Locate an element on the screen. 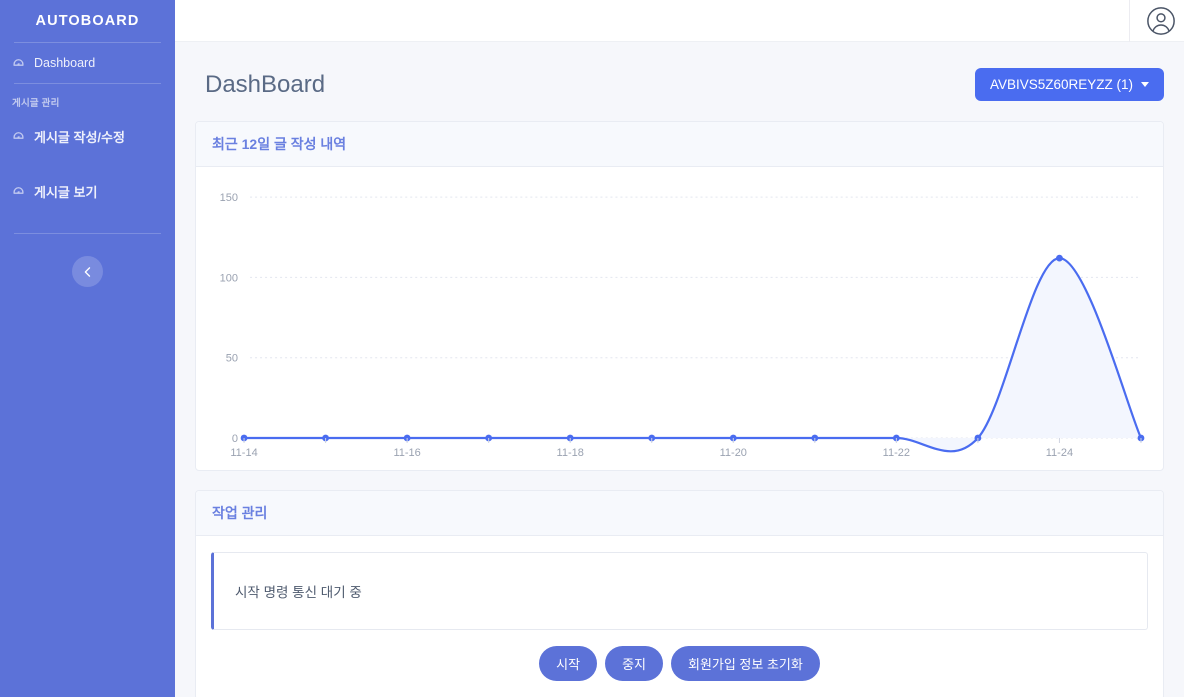 The width and height of the screenshot is (1184, 697). svg-text: 50 is located at coordinates (232, 359).